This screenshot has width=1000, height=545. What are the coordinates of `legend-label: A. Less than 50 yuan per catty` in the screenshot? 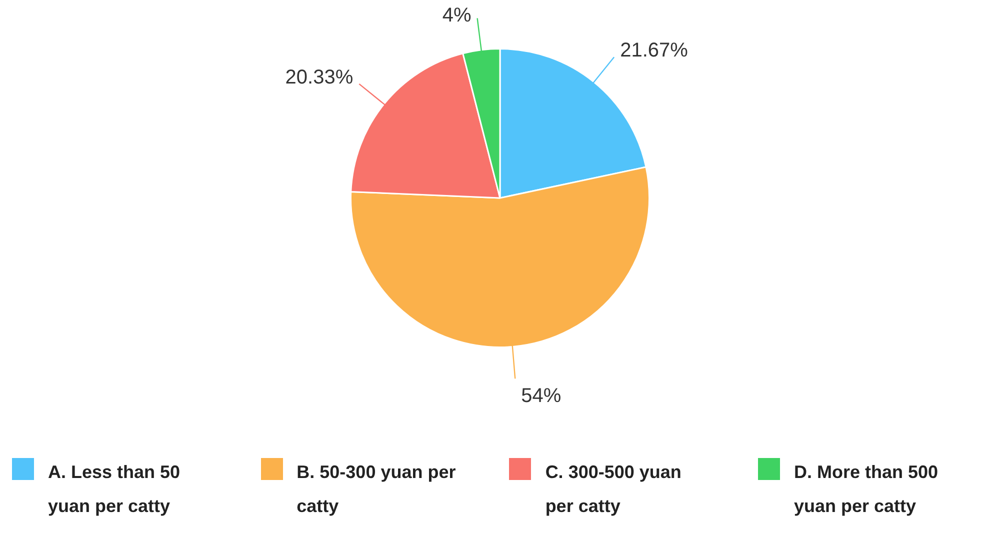 It's located at (115, 489).